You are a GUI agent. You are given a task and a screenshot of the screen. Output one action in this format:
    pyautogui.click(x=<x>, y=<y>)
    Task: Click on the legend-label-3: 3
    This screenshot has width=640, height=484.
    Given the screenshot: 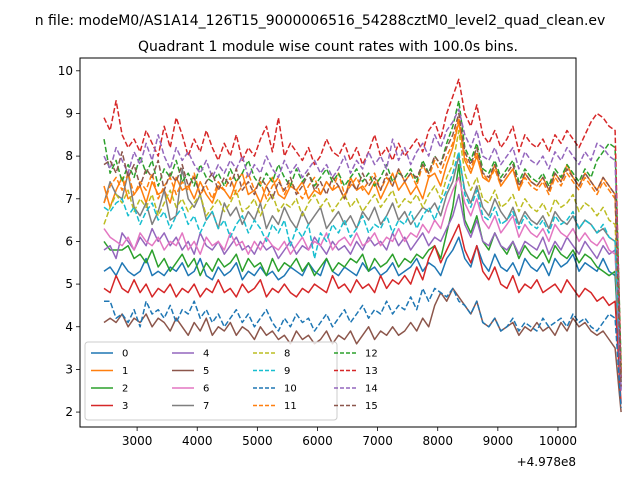 What is the action you would take?
    pyautogui.click(x=125, y=406)
    